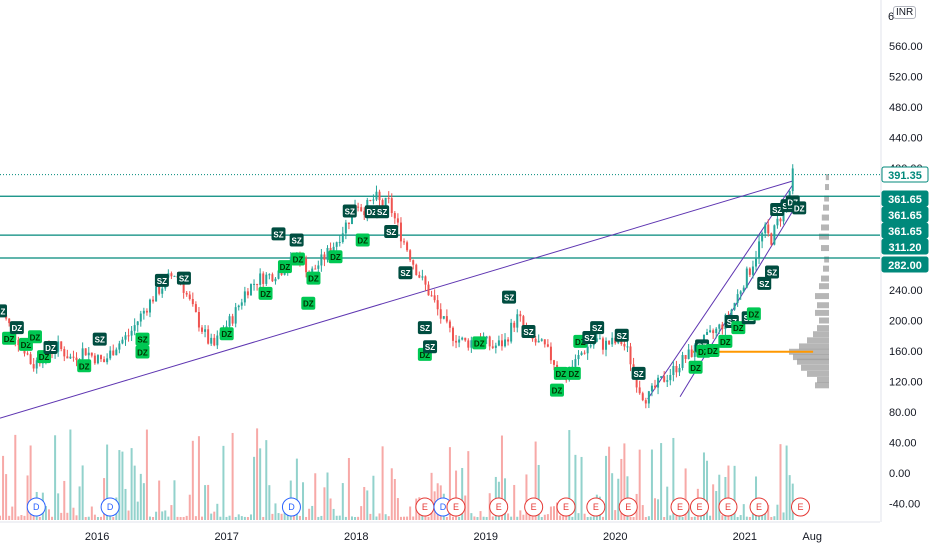 This screenshot has width=932, height=550. I want to click on trendline, so click(720, 292).